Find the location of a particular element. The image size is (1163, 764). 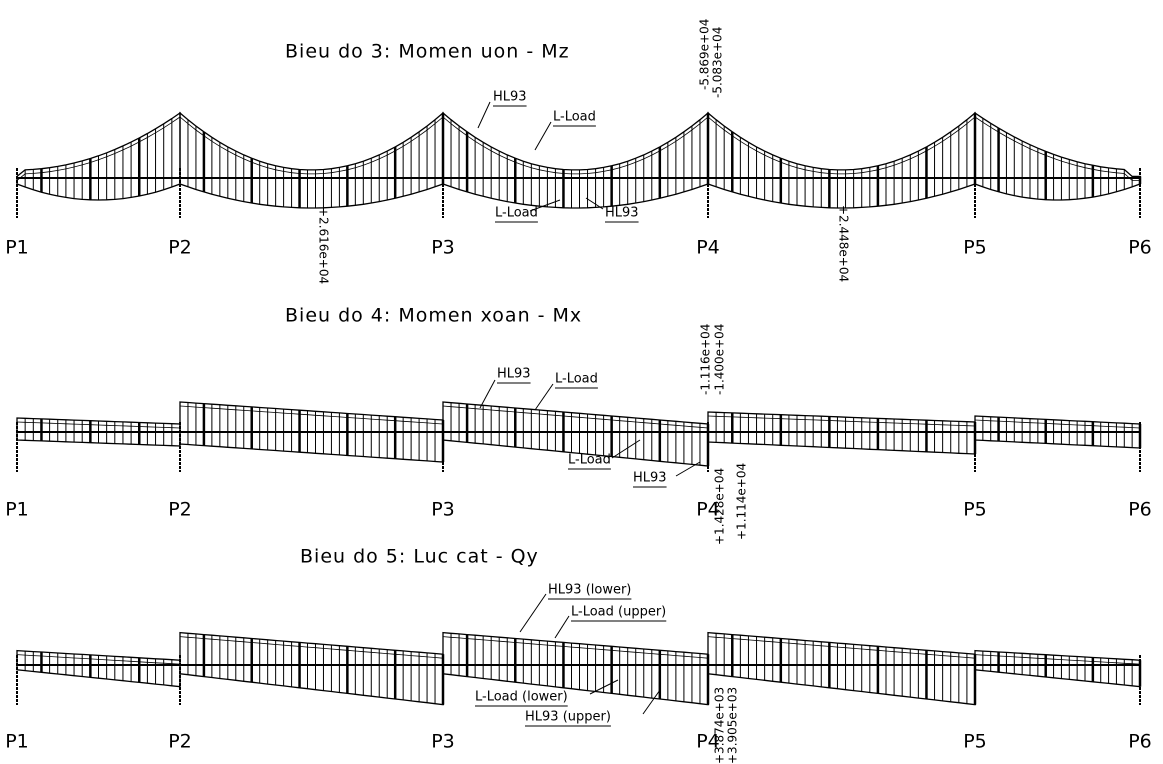

diagram-title: Bieu do 5: Luc cat - Qy is located at coordinates (419, 557).